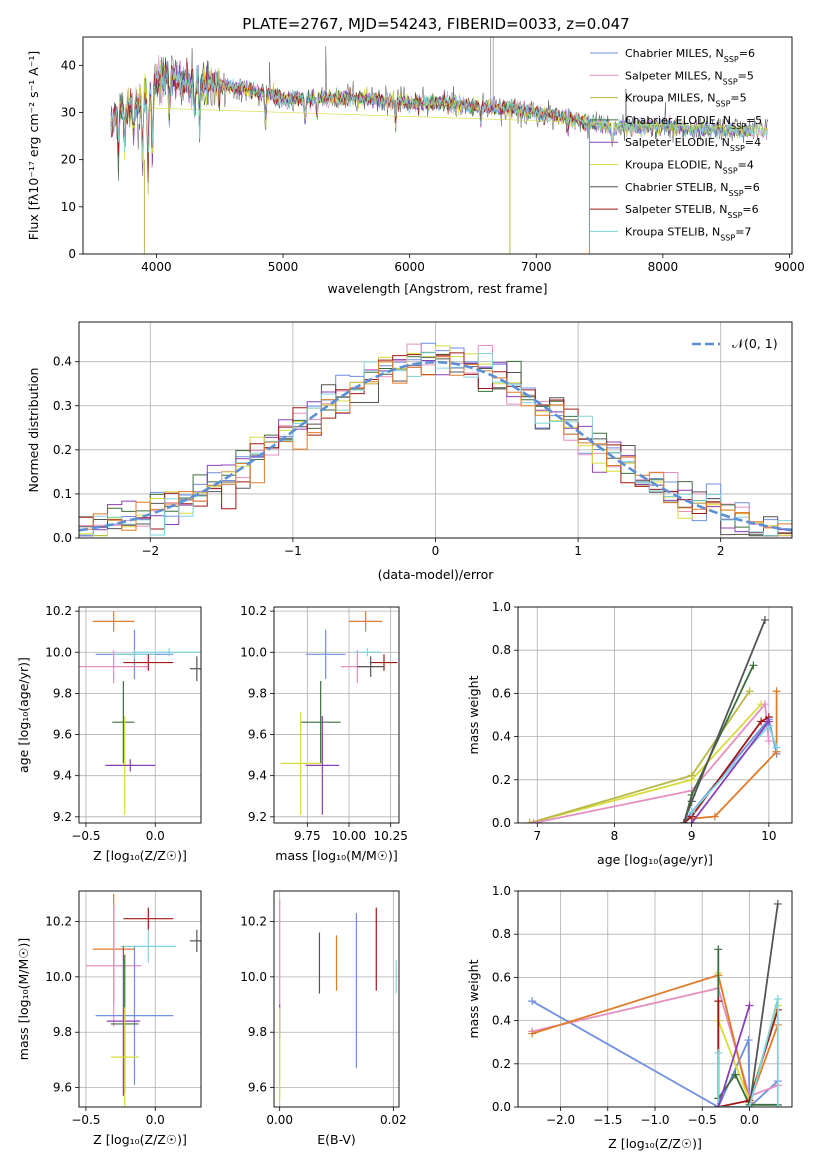 The image size is (819, 1174). What do you see at coordinates (692, 189) in the screenshot?
I see `legend-entry: Chabrier STELIB, NSSP=6` at bounding box center [692, 189].